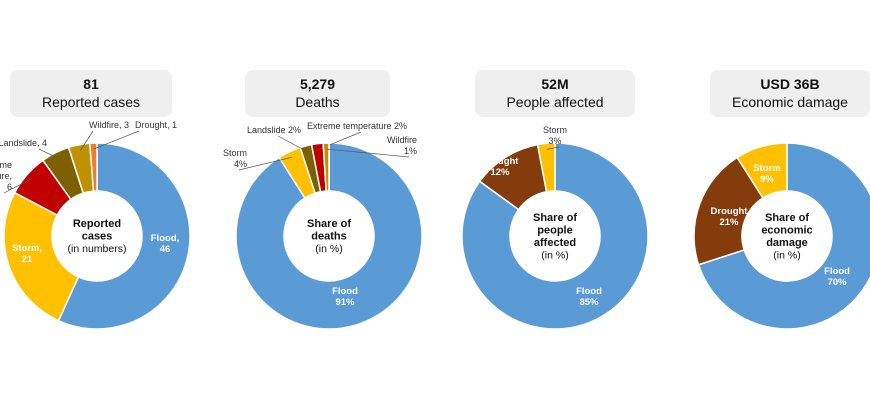 The height and width of the screenshot is (400, 870). Describe the element at coordinates (91, 102) in the screenshot. I see `header-label: Reported cases` at that location.